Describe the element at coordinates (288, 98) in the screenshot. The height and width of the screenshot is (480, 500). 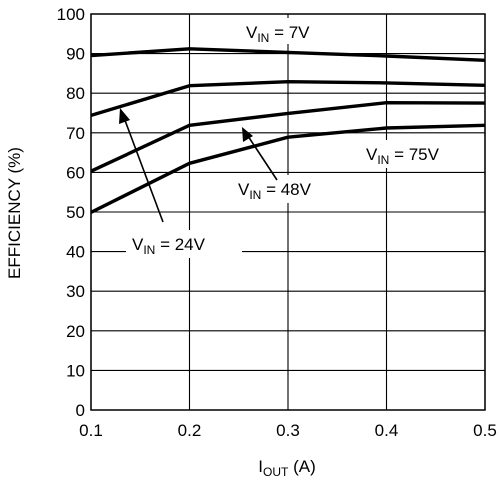
I see `series-line-24v` at that location.